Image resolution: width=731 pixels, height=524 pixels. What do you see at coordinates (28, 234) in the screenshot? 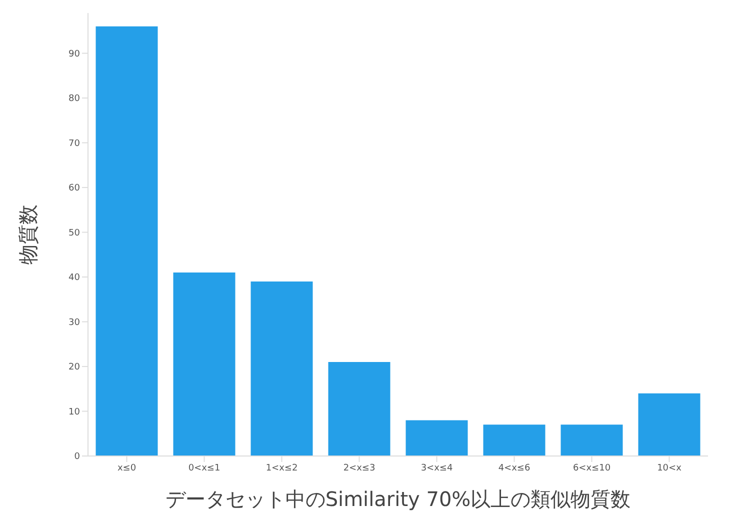
I see `y-axis-title: 物質数` at bounding box center [28, 234].